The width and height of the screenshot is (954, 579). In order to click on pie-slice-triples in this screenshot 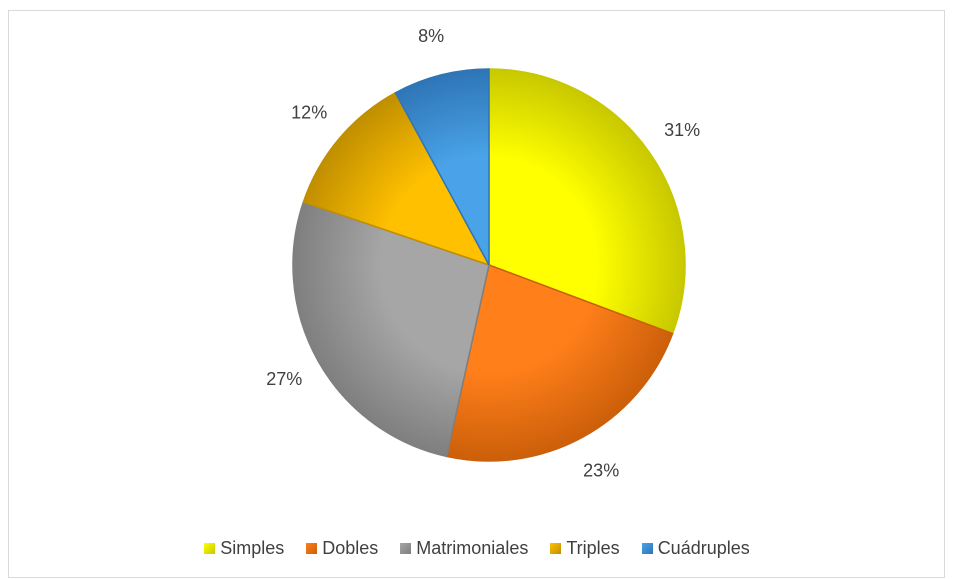, I will do `click(396, 179)`.